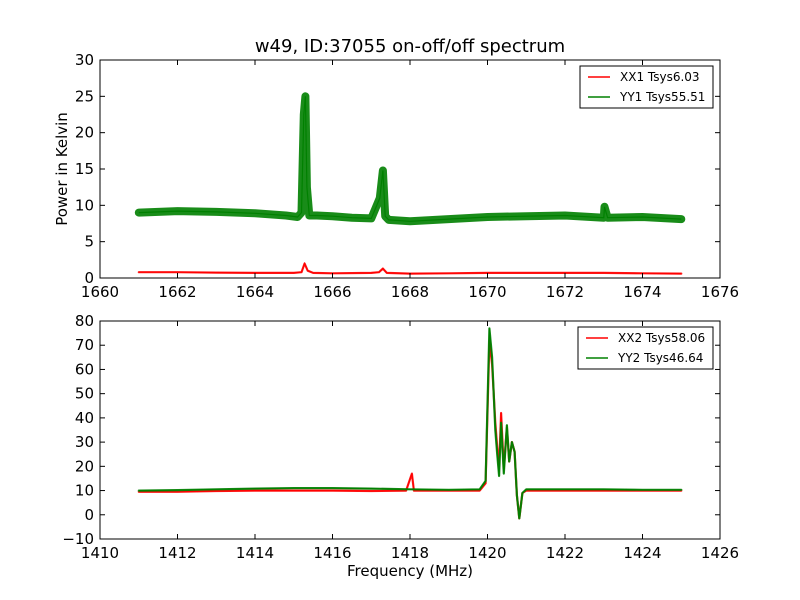 The height and width of the screenshot is (600, 800). Describe the element at coordinates (565, 553) in the screenshot. I see `bottom-x-tick-label: 1422` at that location.